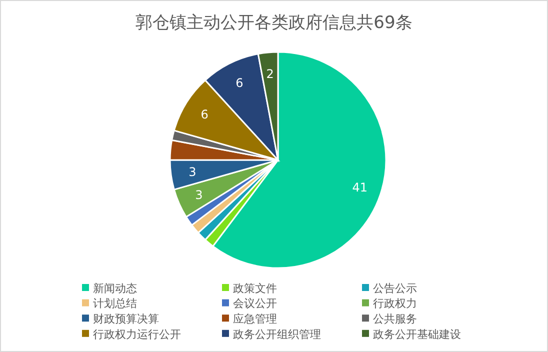  What do you see at coordinates (274, 23) in the screenshot?
I see `chart-title: 郭仓镇主动公开各类政府信息共69条` at bounding box center [274, 23].